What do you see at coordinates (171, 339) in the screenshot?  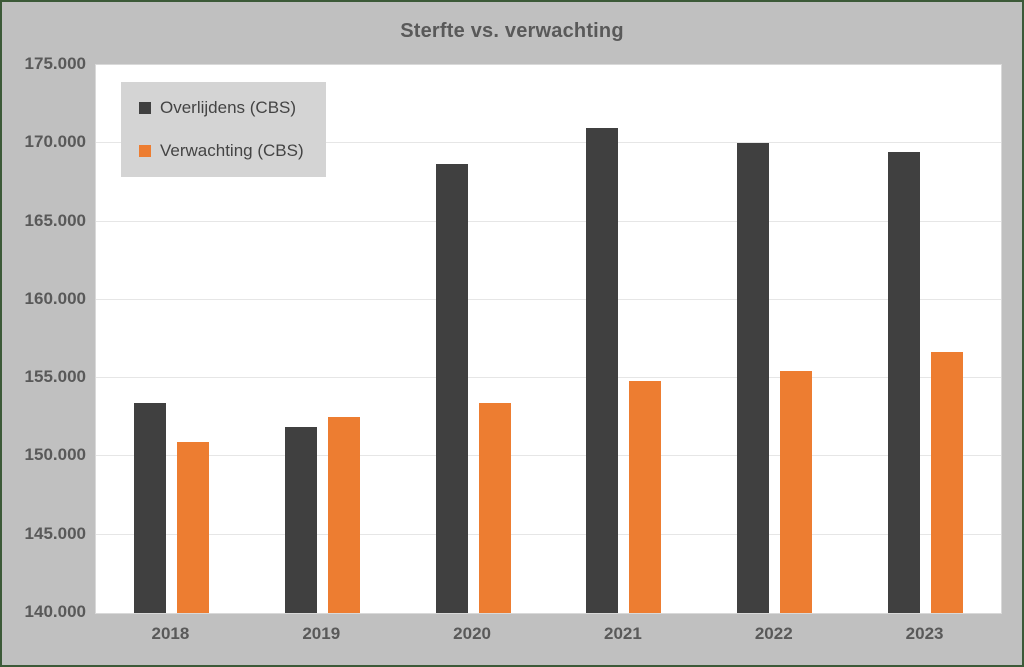 I see `bar-group-2018` at bounding box center [171, 339].